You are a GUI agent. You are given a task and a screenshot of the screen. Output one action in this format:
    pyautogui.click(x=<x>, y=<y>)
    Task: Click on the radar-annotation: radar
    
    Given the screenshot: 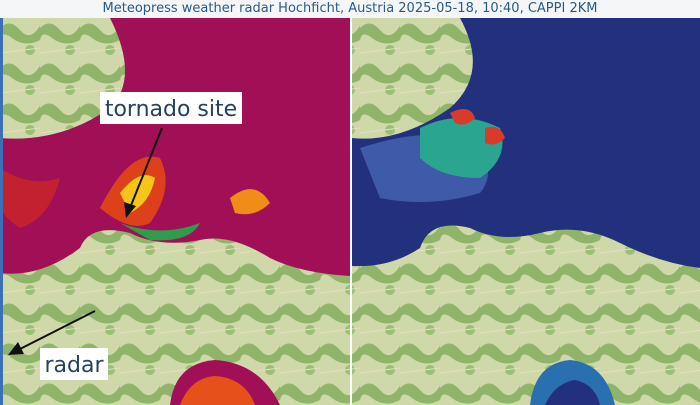 What is the action you would take?
    pyautogui.click(x=58, y=345)
    